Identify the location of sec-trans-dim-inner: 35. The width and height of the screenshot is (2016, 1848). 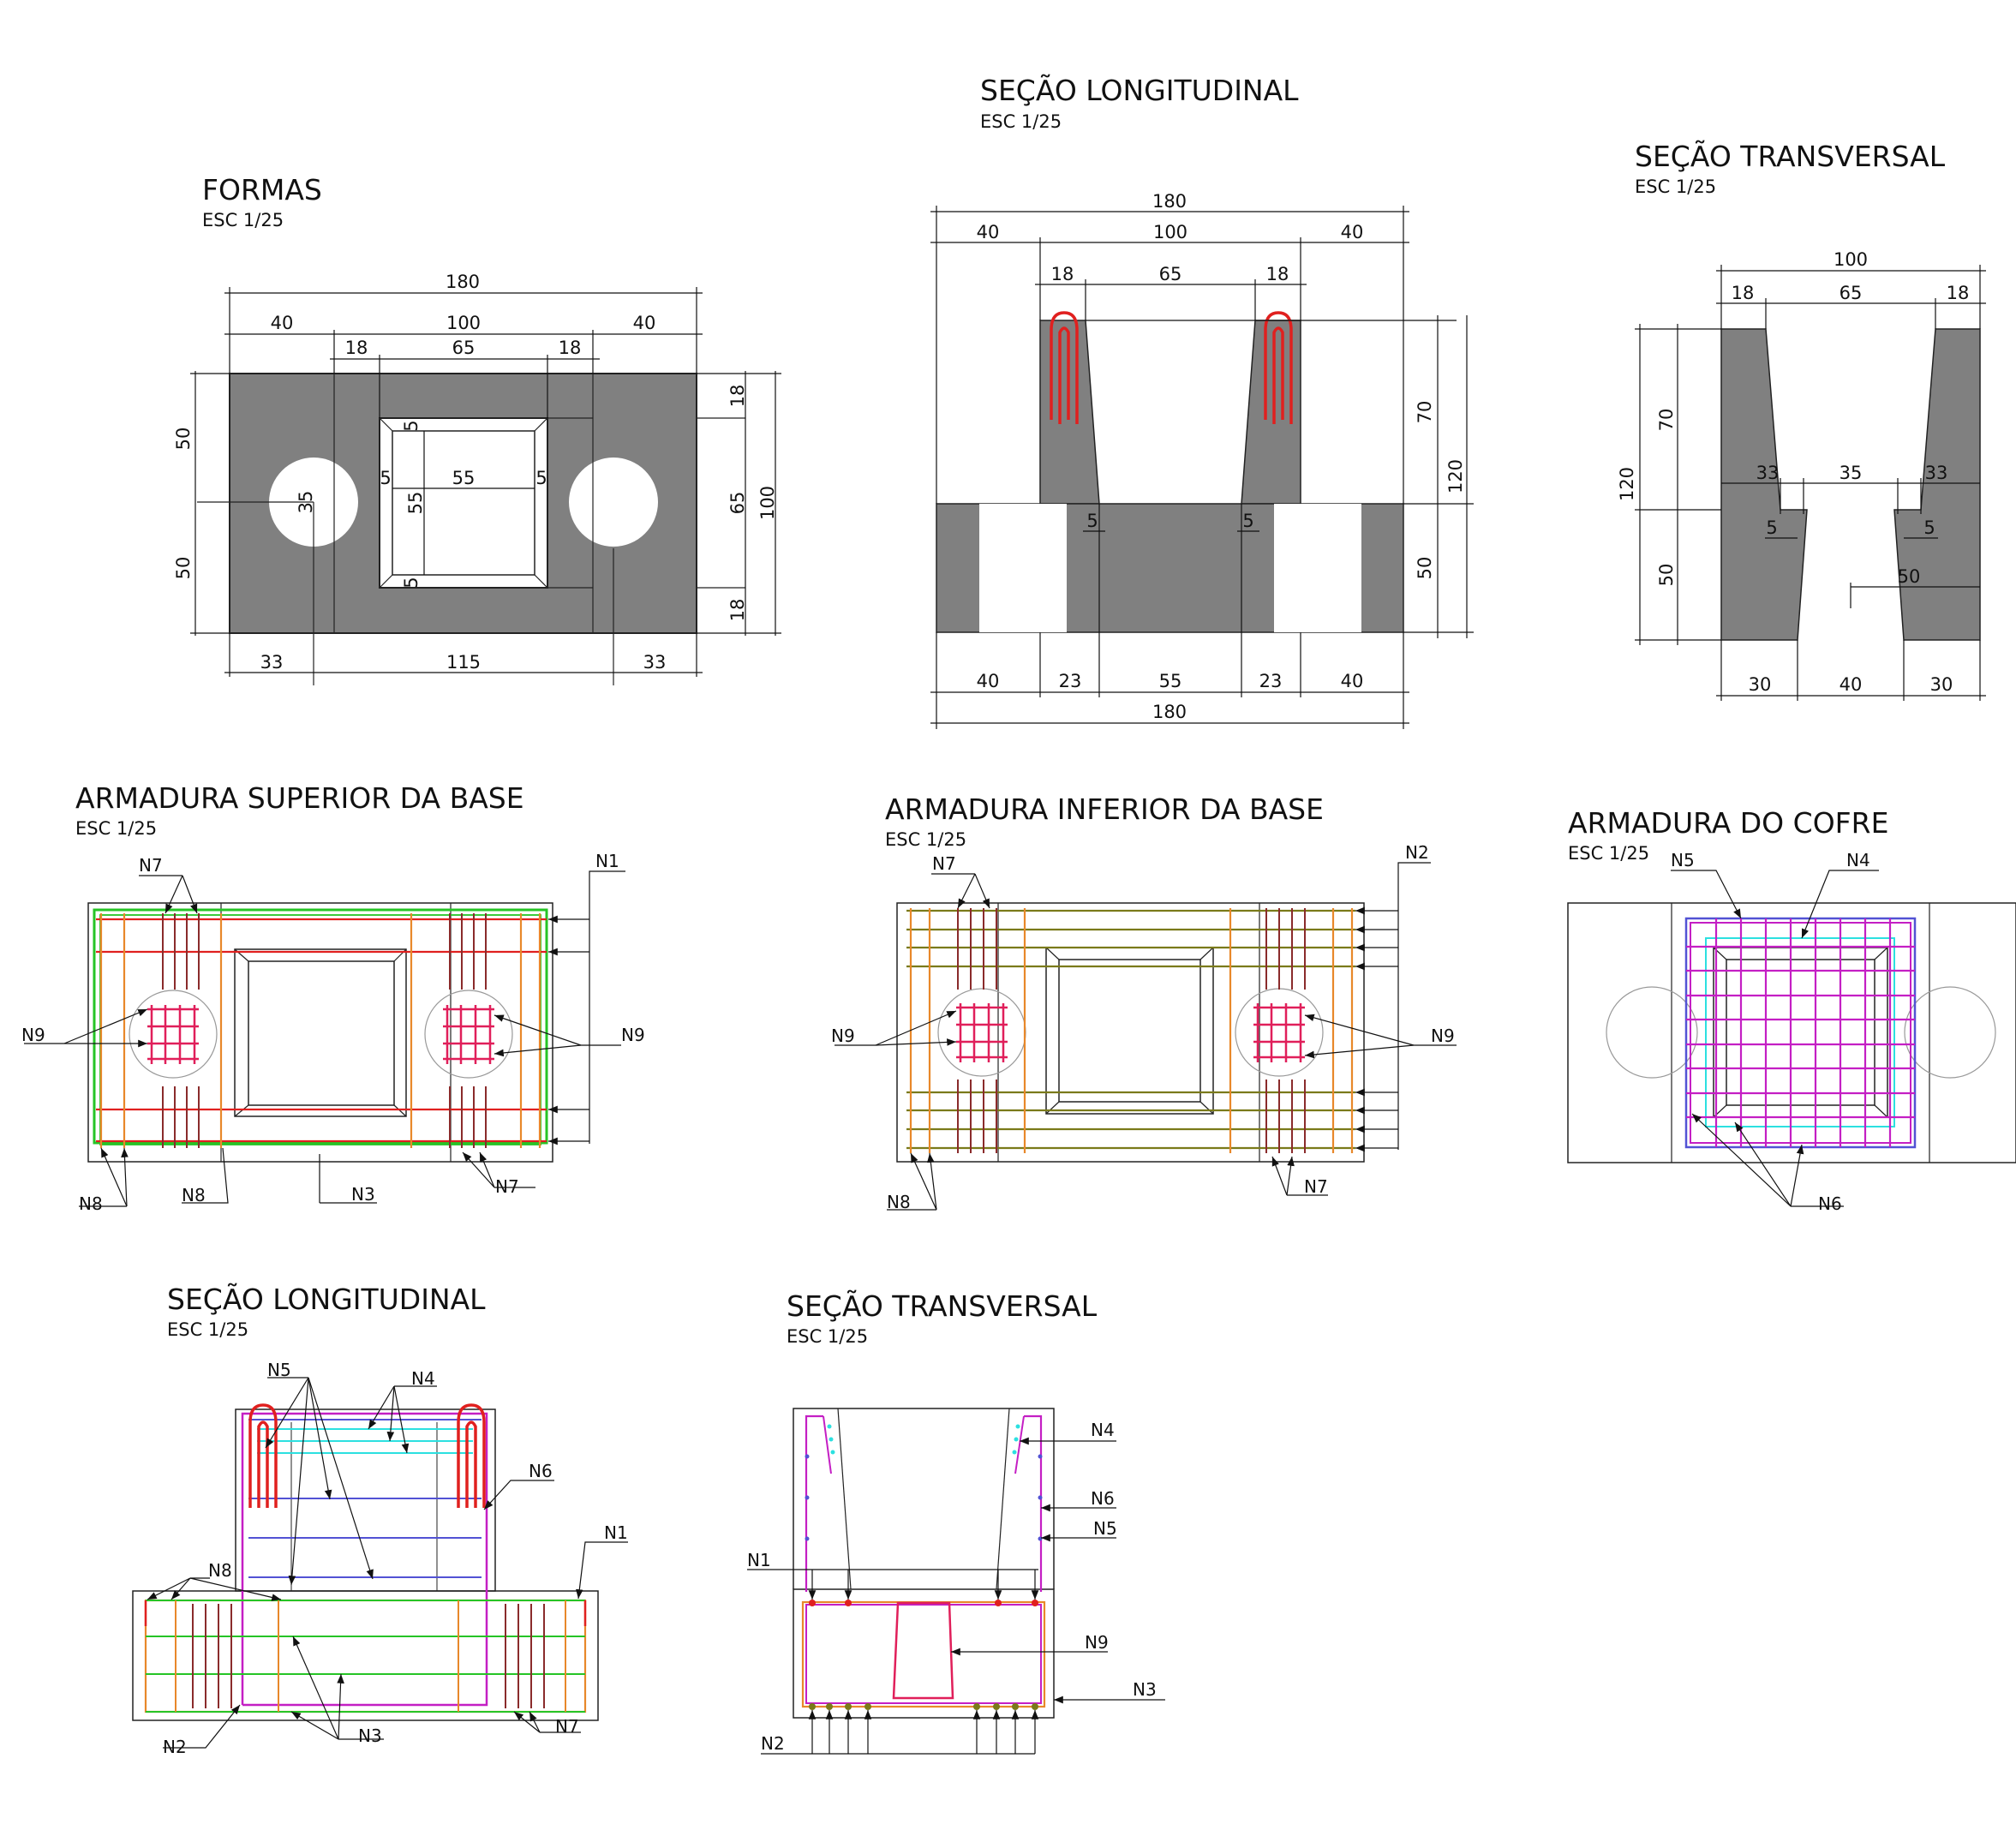
(1851, 473).